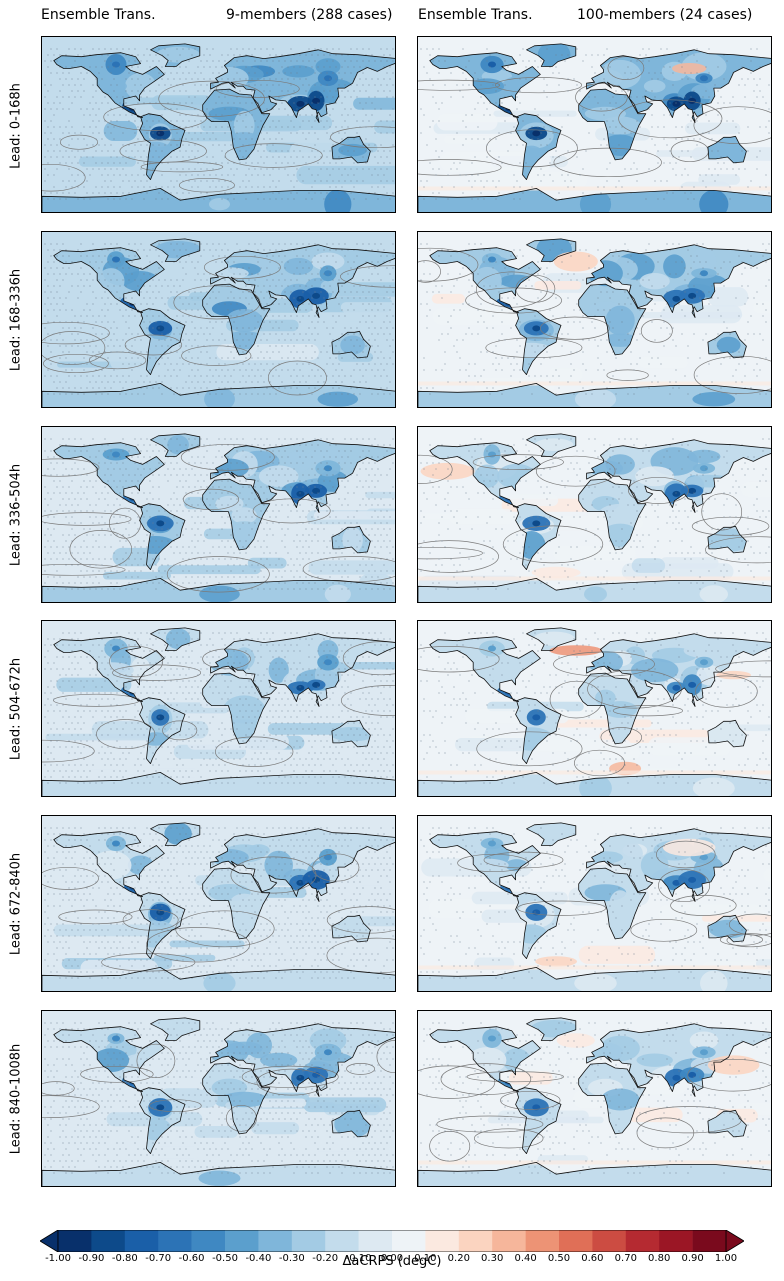  Describe the element at coordinates (225, 1258) in the screenshot. I see `colorbar-tick-label: -0.50` at that location.